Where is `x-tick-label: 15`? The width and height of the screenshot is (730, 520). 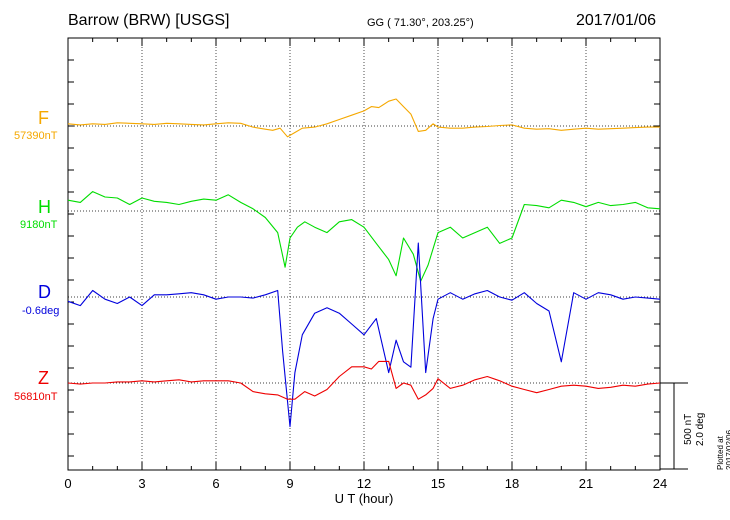 x-tick-label: 15 is located at coordinates (438, 483).